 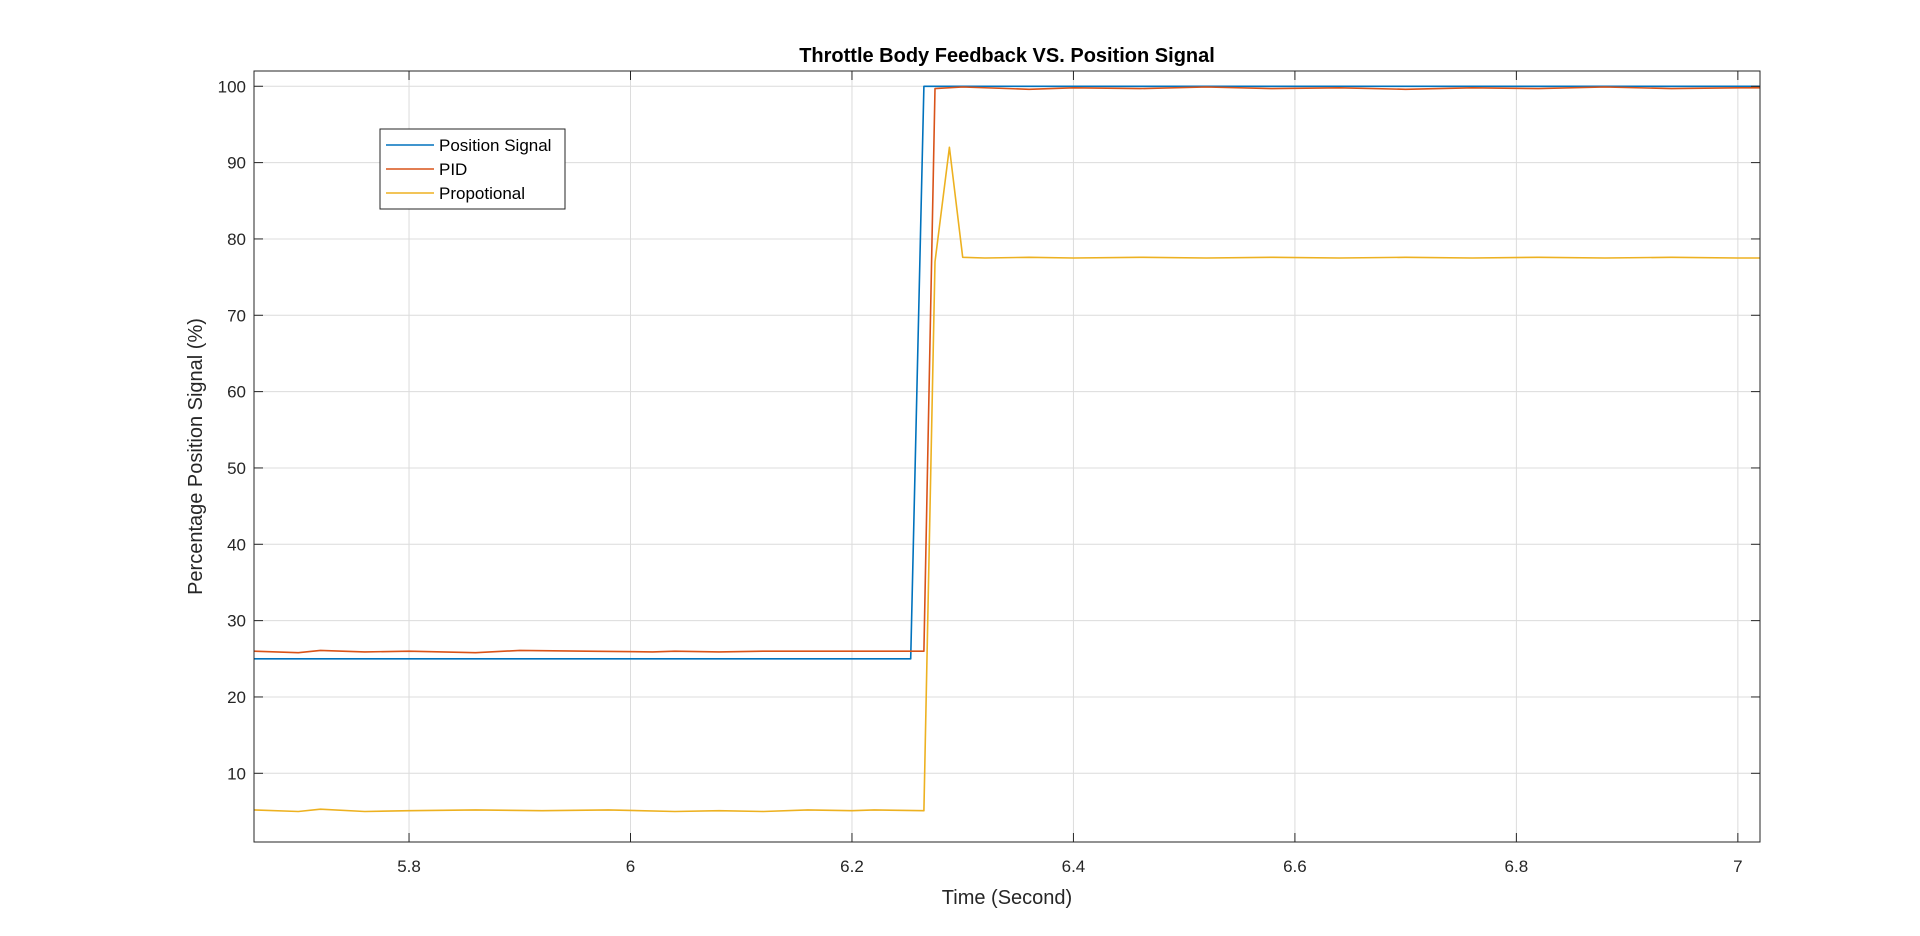 What do you see at coordinates (630, 866) in the screenshot?
I see `x-tick-label: 6` at bounding box center [630, 866].